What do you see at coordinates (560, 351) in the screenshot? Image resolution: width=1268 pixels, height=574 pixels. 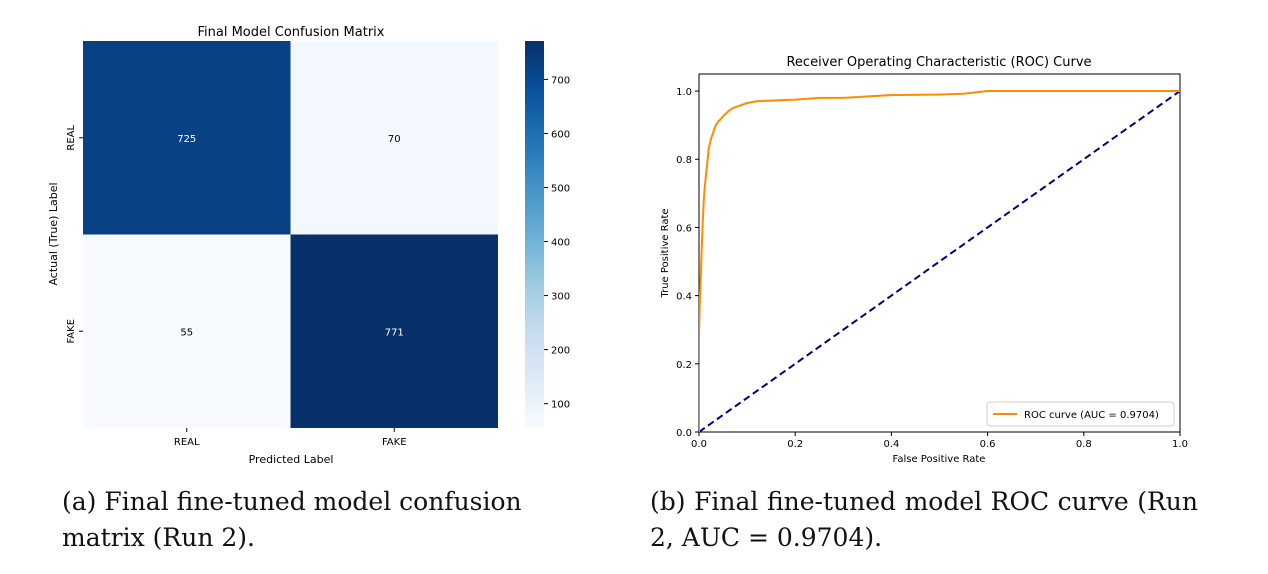 I see `colorbar-tick-label: 200` at bounding box center [560, 351].